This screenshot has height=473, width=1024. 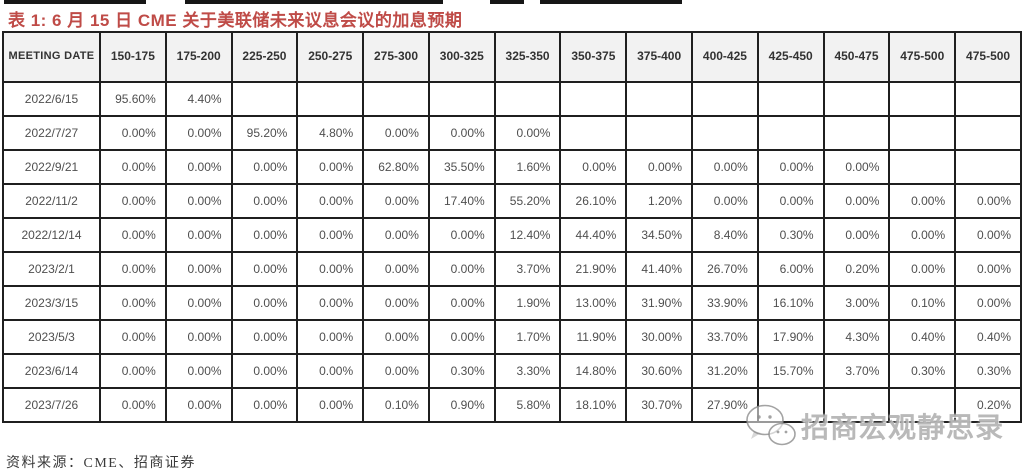 I want to click on probability-cell-peak: 30.70%, so click(x=659, y=405).